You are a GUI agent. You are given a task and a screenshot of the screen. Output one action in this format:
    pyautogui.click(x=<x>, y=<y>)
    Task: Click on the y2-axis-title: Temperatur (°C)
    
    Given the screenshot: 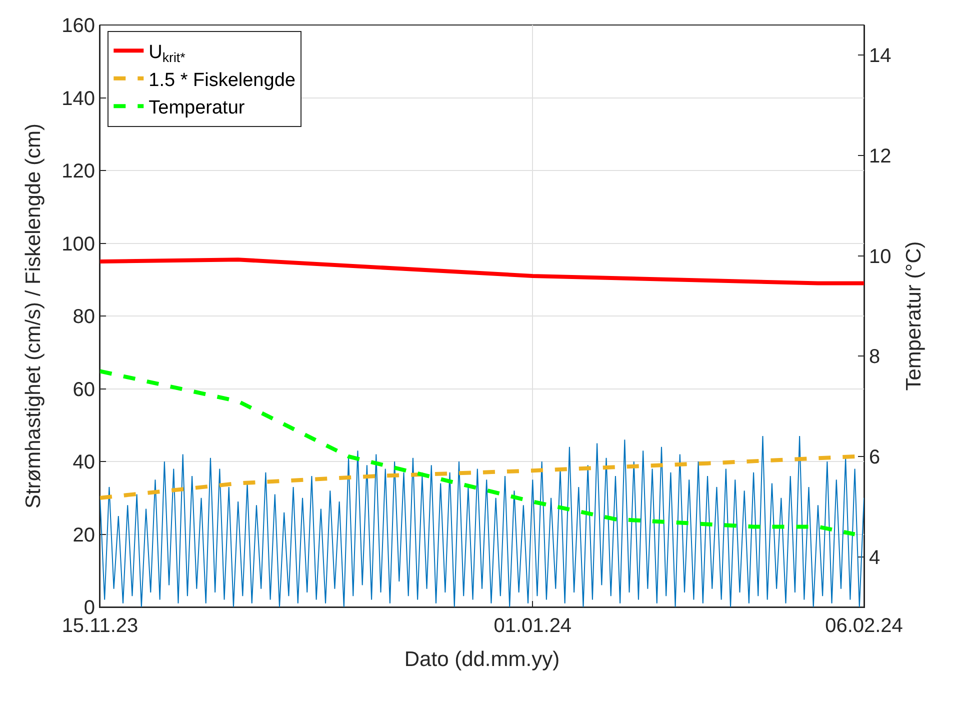 What is the action you would take?
    pyautogui.click(x=914, y=316)
    